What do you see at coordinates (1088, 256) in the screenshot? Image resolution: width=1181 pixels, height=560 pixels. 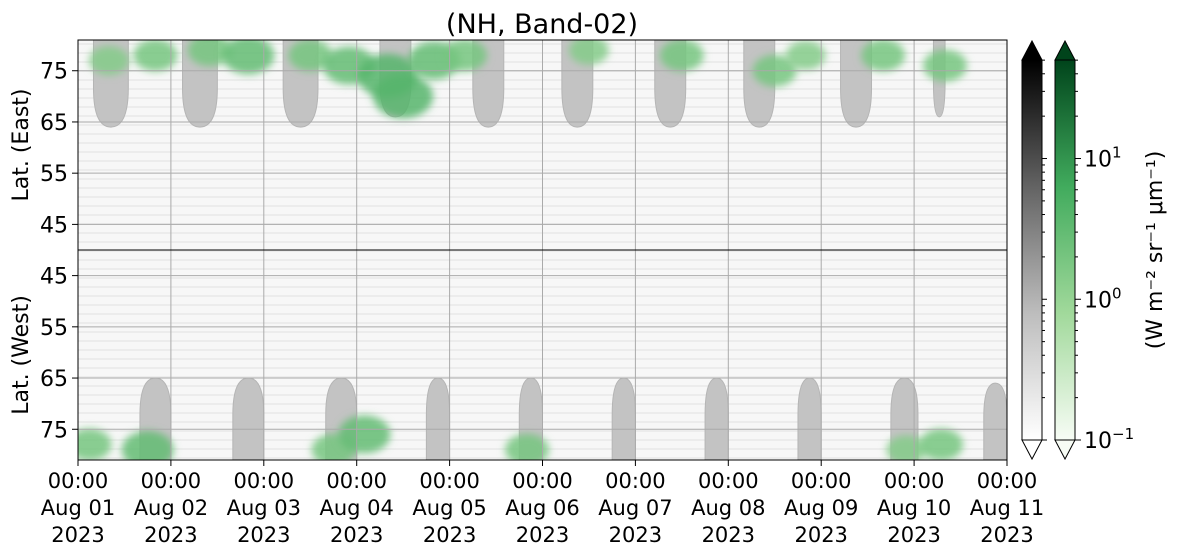 I see `colorbar-ticks: 10¹ 10⁰ 10⁻¹` at bounding box center [1088, 256].